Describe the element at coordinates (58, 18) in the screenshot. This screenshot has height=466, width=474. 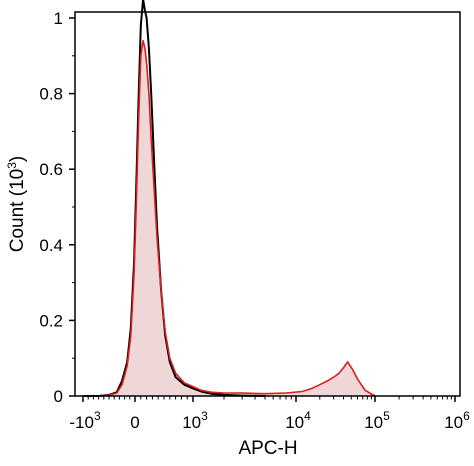
I see `y-tick-label-5: 1` at that location.